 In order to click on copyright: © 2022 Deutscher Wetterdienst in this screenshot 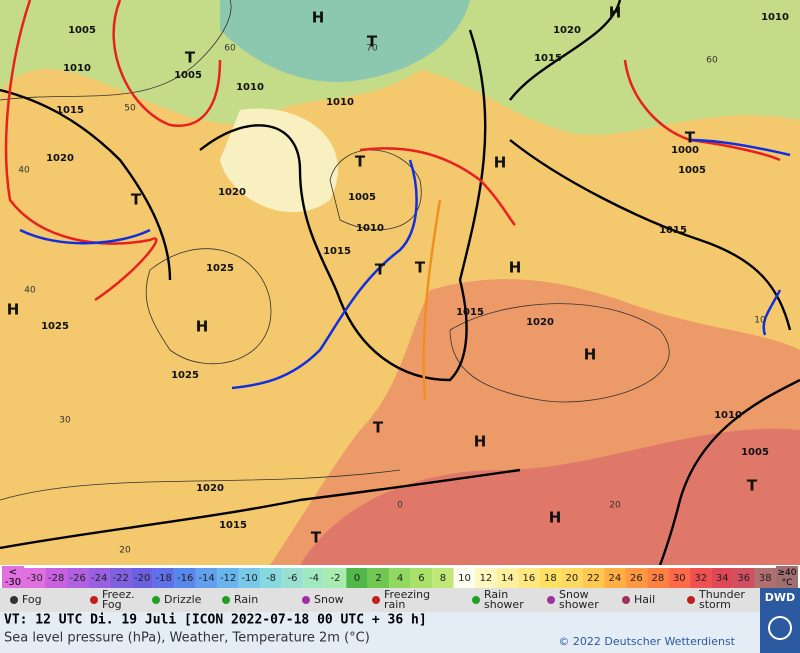, I will do `click(646, 641)`.